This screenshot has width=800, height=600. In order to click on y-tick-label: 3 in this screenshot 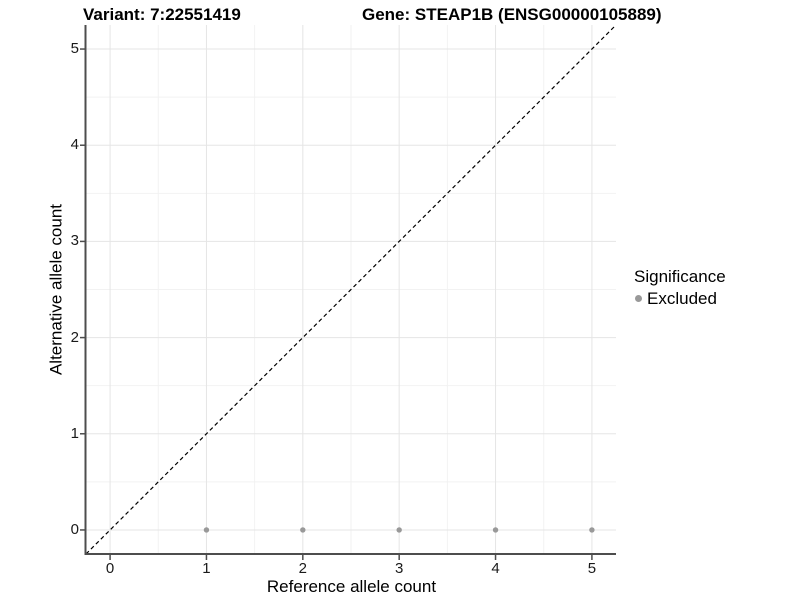, I will do `click(74, 241)`.